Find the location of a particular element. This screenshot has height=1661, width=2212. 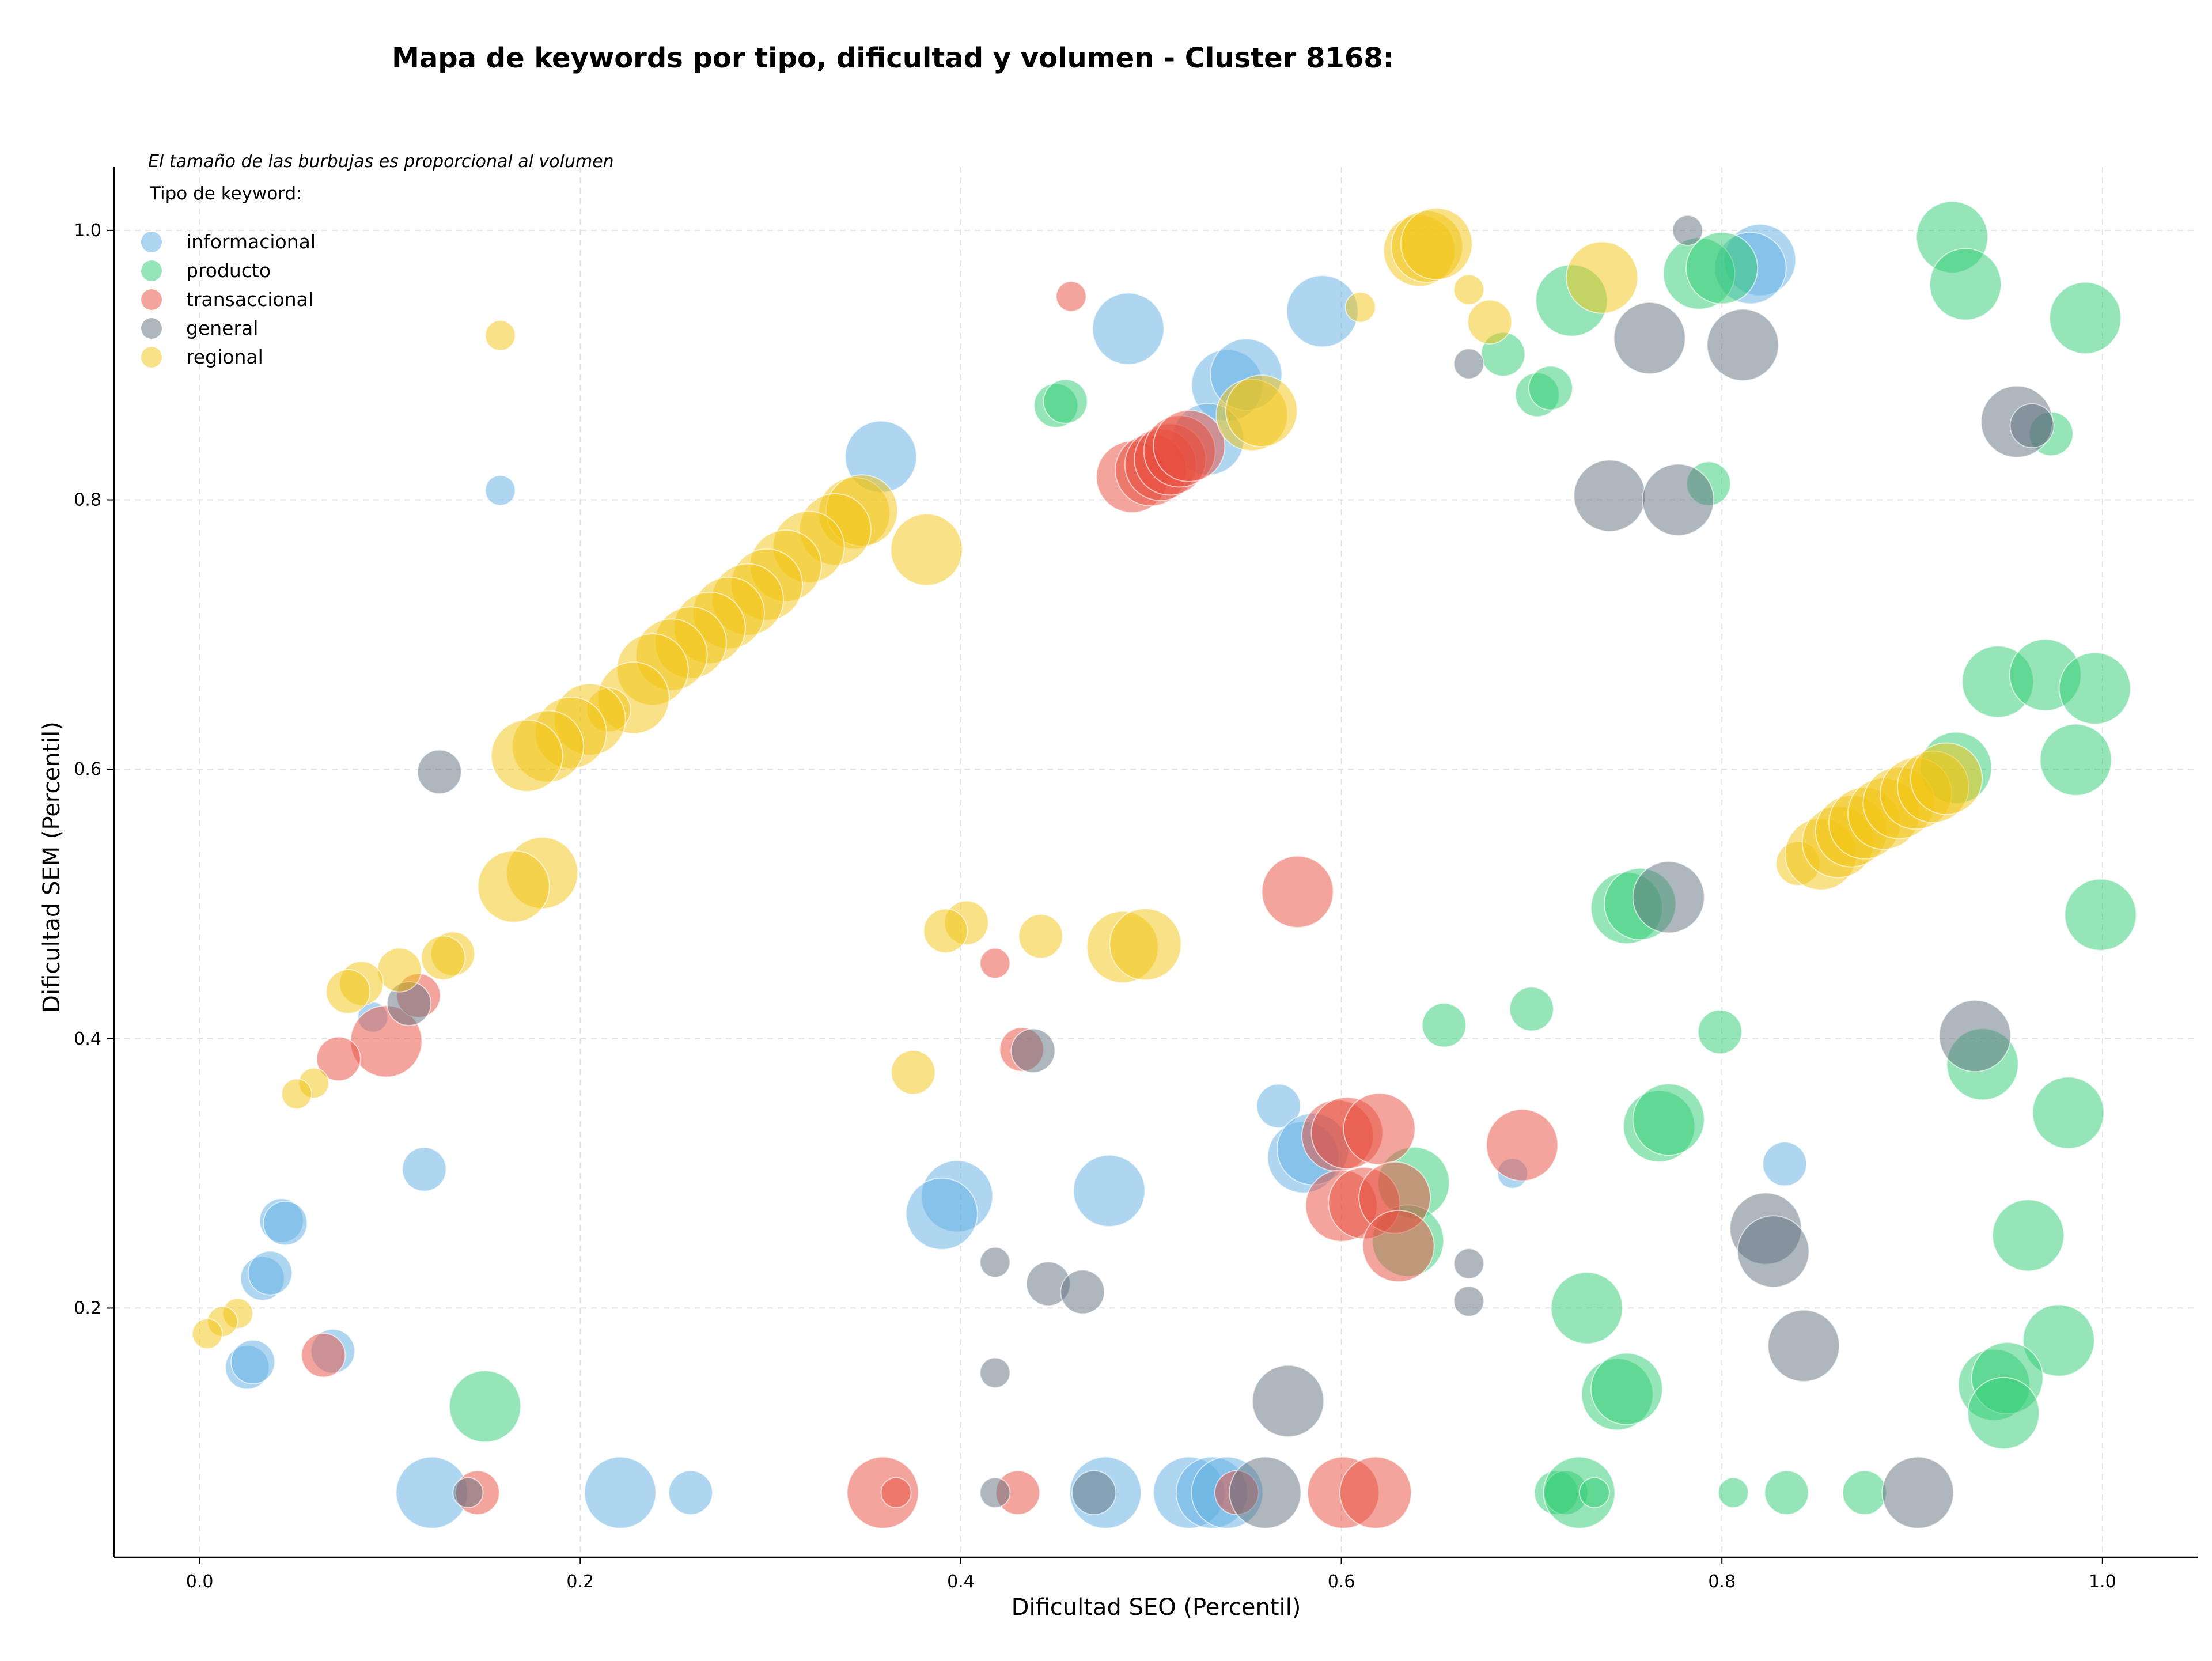

x-tick-label: 0.8 is located at coordinates (1722, 1582).